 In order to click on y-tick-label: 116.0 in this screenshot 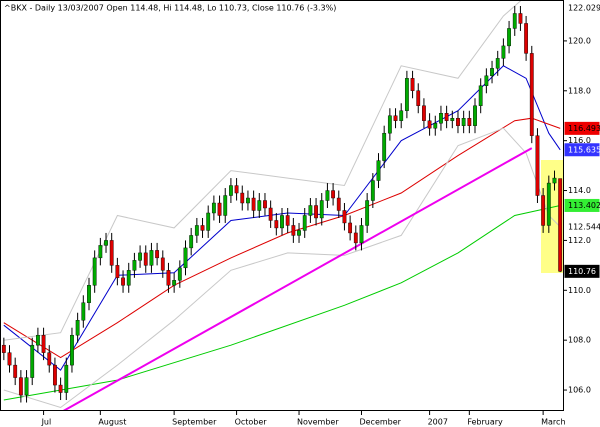, I will do `click(579, 140)`.